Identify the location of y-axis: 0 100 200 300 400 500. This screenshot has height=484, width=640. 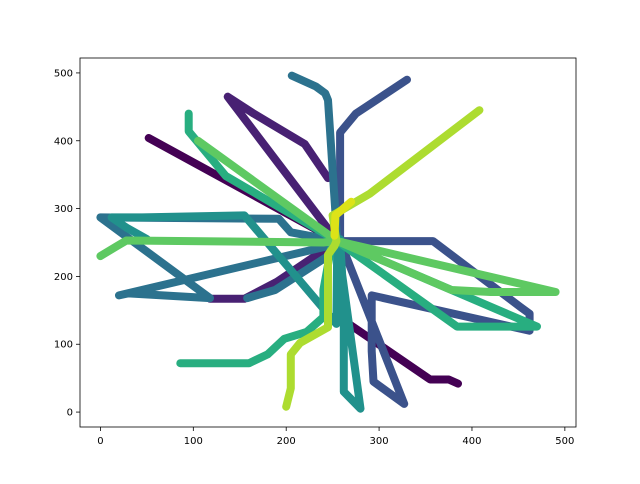
(67, 243).